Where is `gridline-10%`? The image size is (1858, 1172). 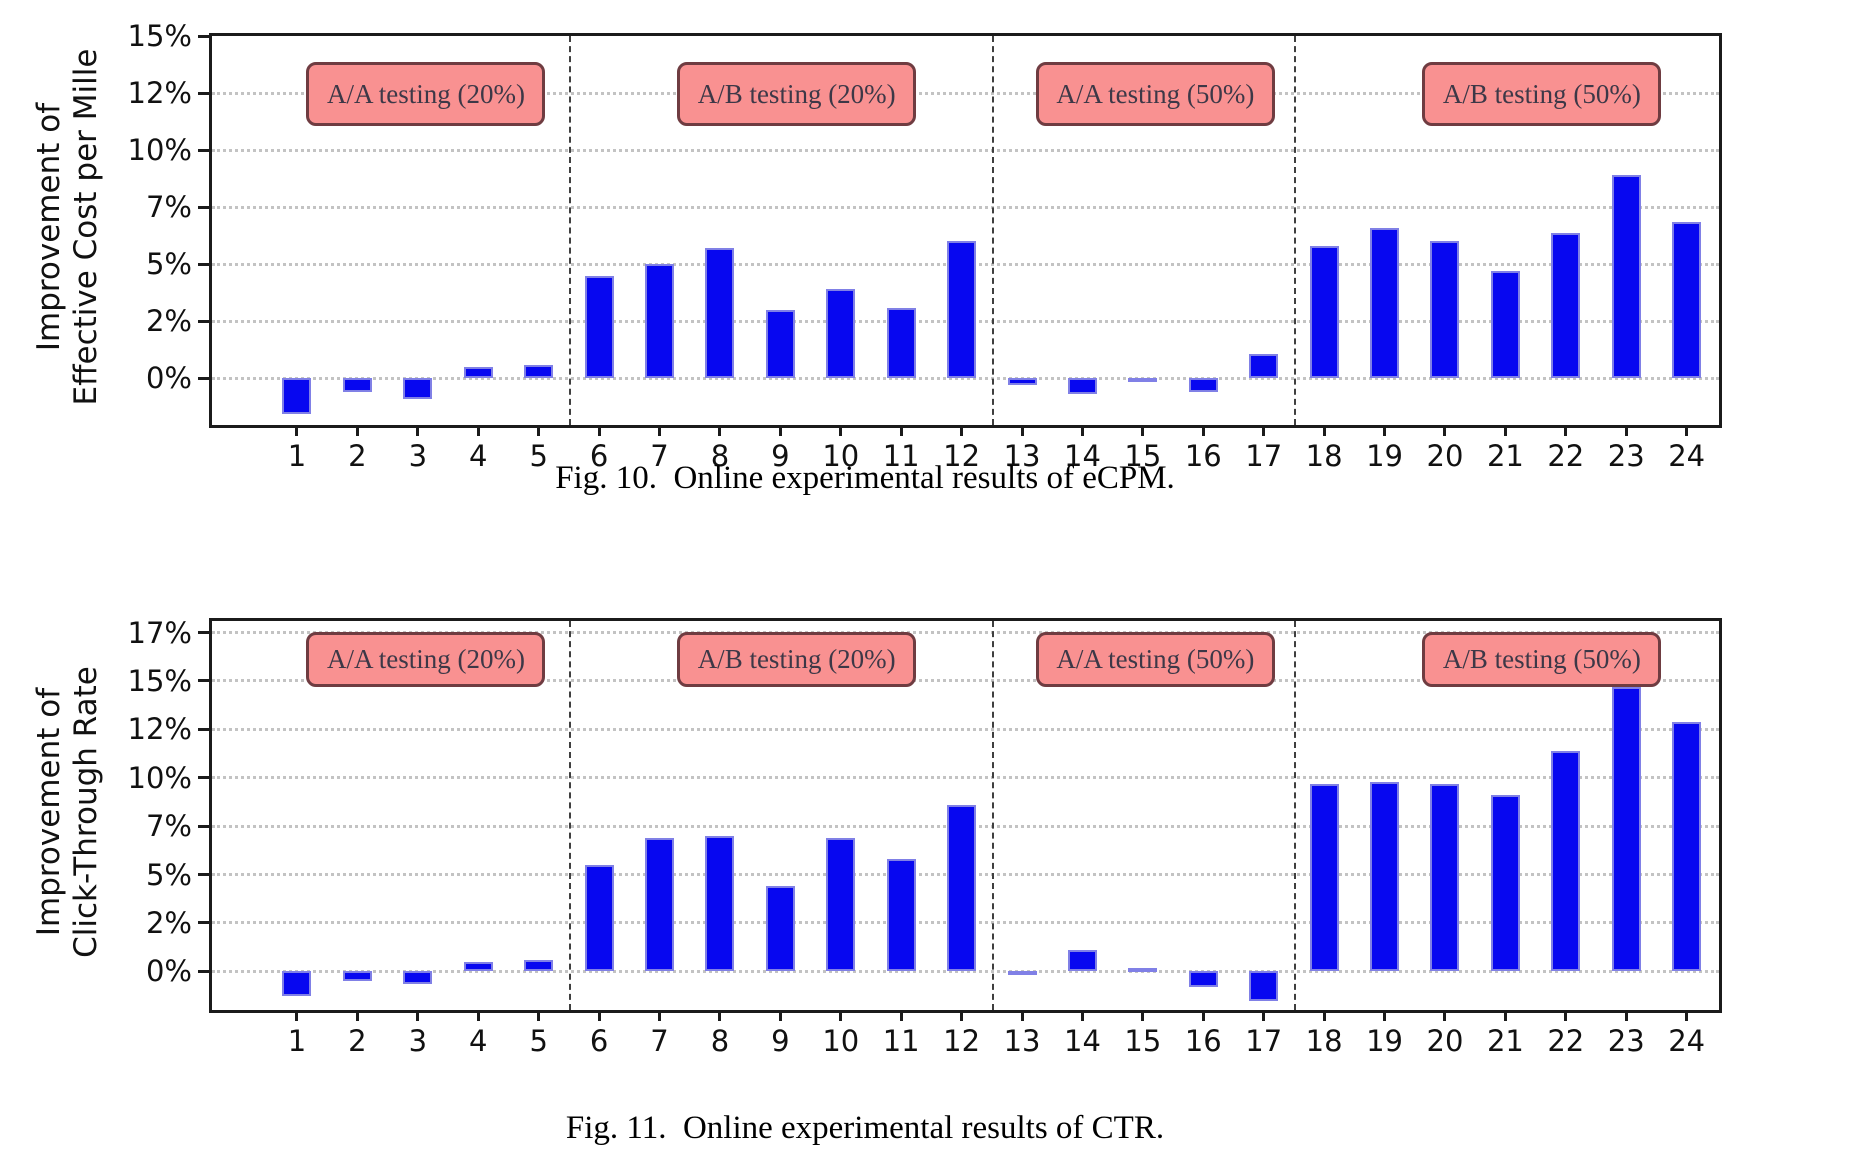 gridline-10% is located at coordinates (965, 150).